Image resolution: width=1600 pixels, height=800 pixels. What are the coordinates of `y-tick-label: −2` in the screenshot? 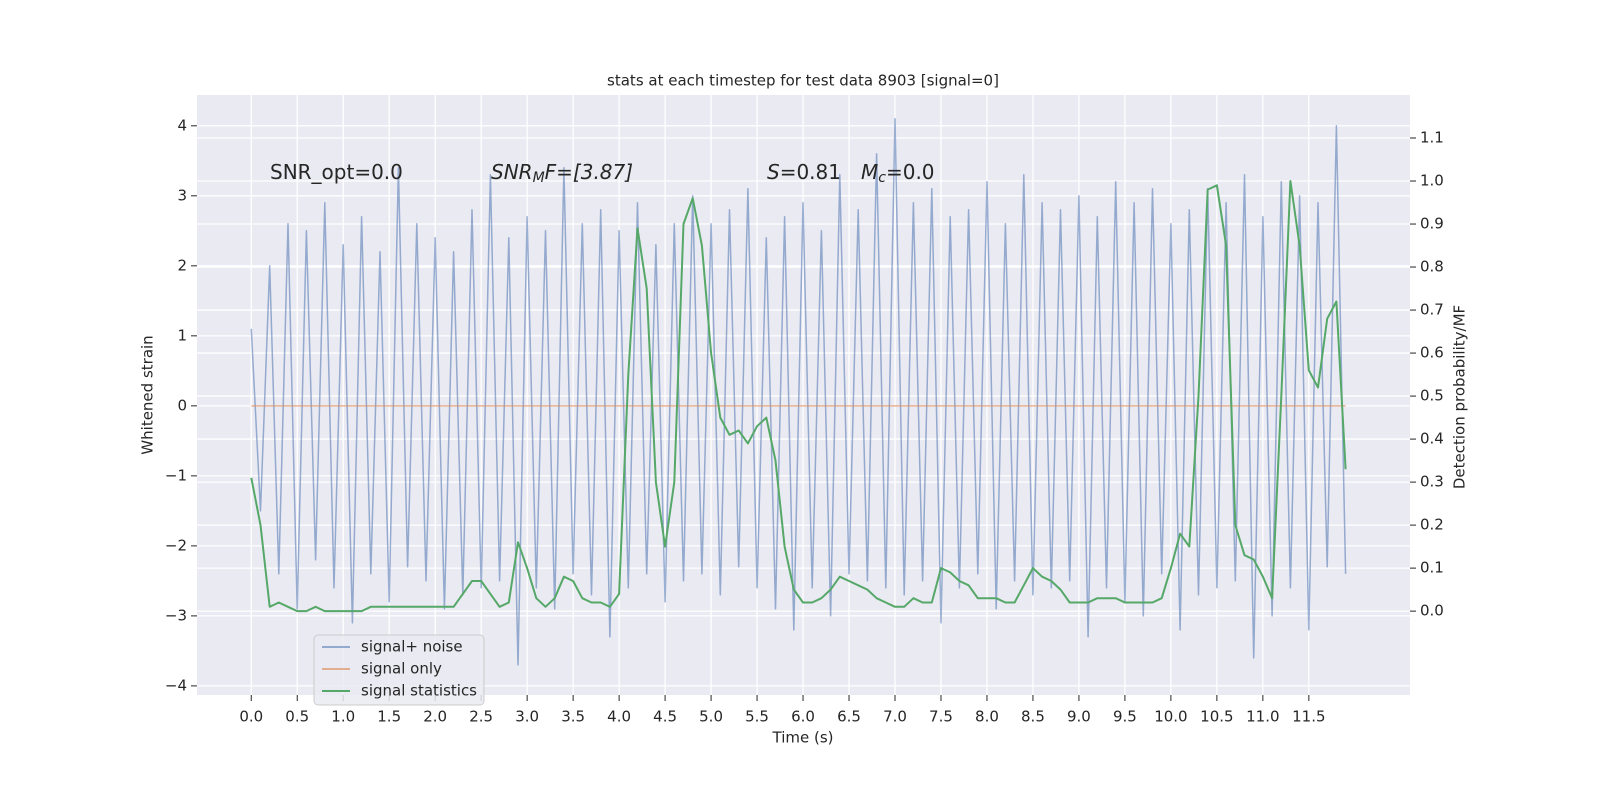 It's located at (176, 545).